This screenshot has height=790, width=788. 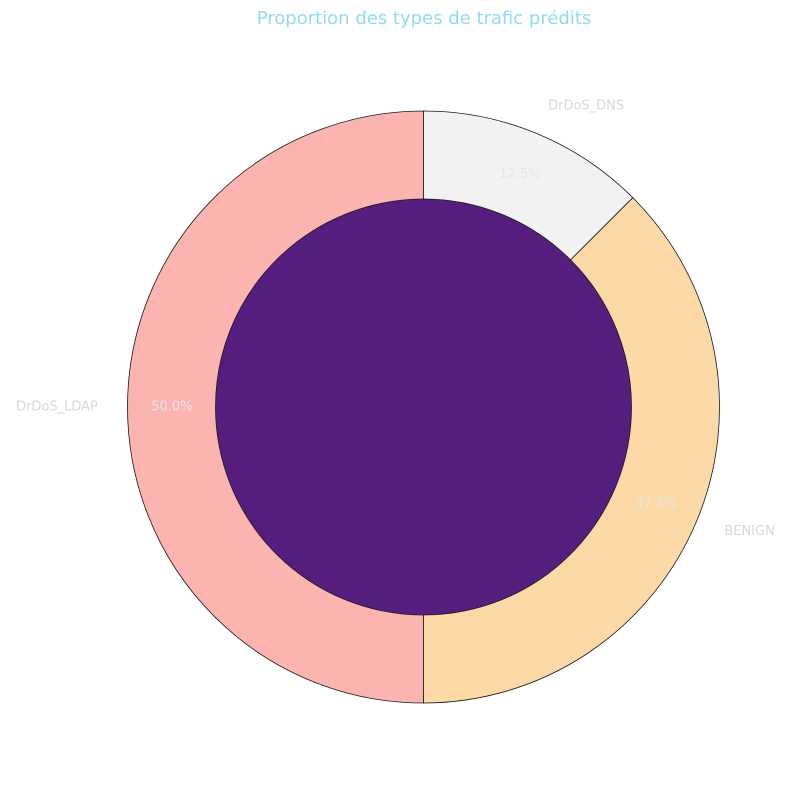 What do you see at coordinates (424, 18) in the screenshot?
I see `chart-title: Proportion des types de trafic prédits` at bounding box center [424, 18].